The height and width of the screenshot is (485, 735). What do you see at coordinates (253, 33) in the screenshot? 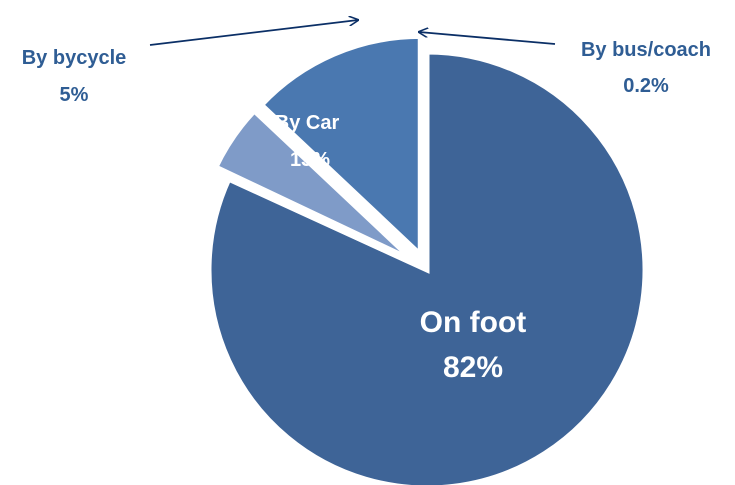
I see `leader-arrow-bycycle` at bounding box center [253, 33].